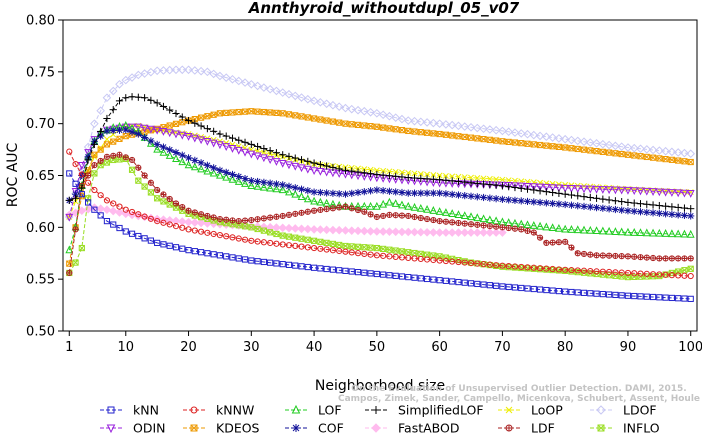 The image size is (702, 434). I want to click on legend-marker, so click(509, 410).